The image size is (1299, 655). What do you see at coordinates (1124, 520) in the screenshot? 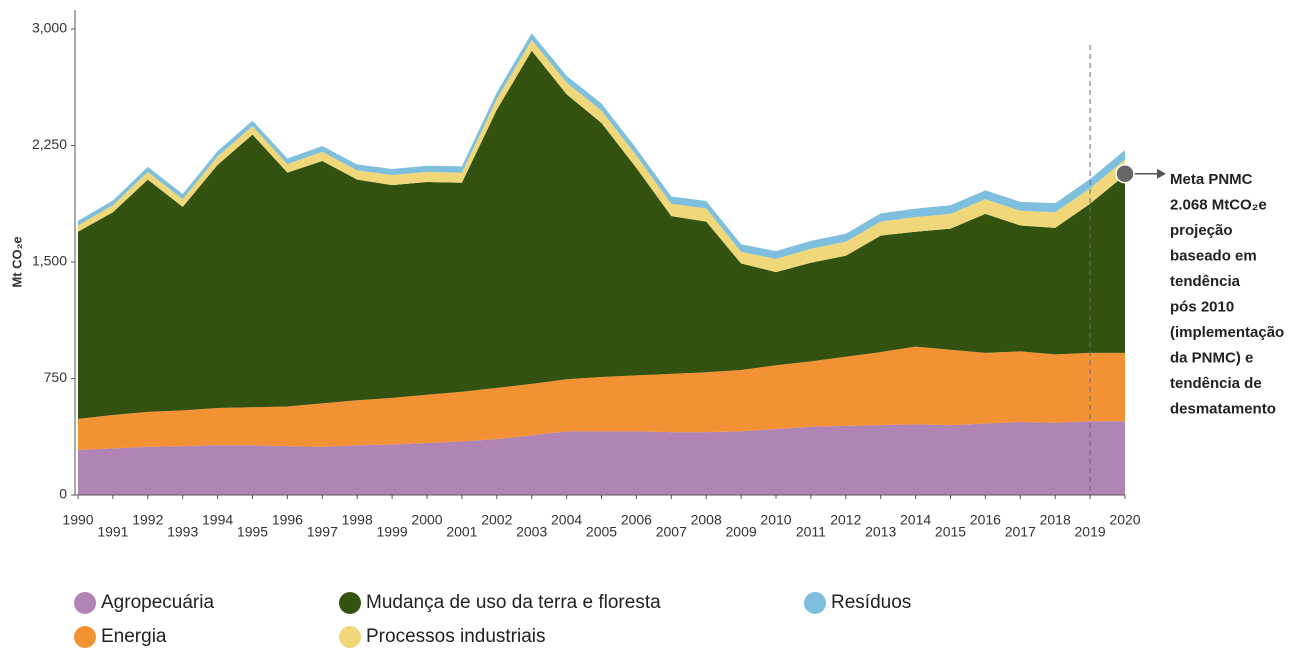
I see `x-tick-label: 2020` at bounding box center [1124, 520].